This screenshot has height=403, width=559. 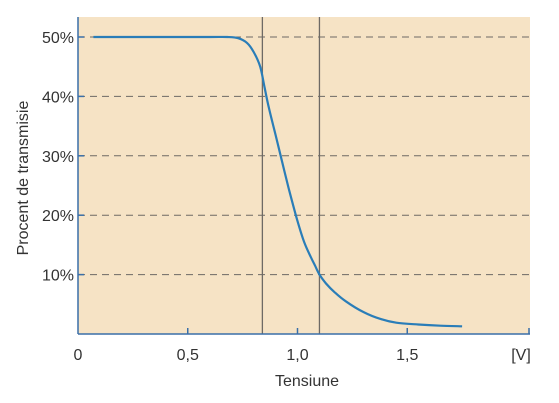 What do you see at coordinates (188, 355) in the screenshot?
I see `x-tick-label-1: 0,5` at bounding box center [188, 355].